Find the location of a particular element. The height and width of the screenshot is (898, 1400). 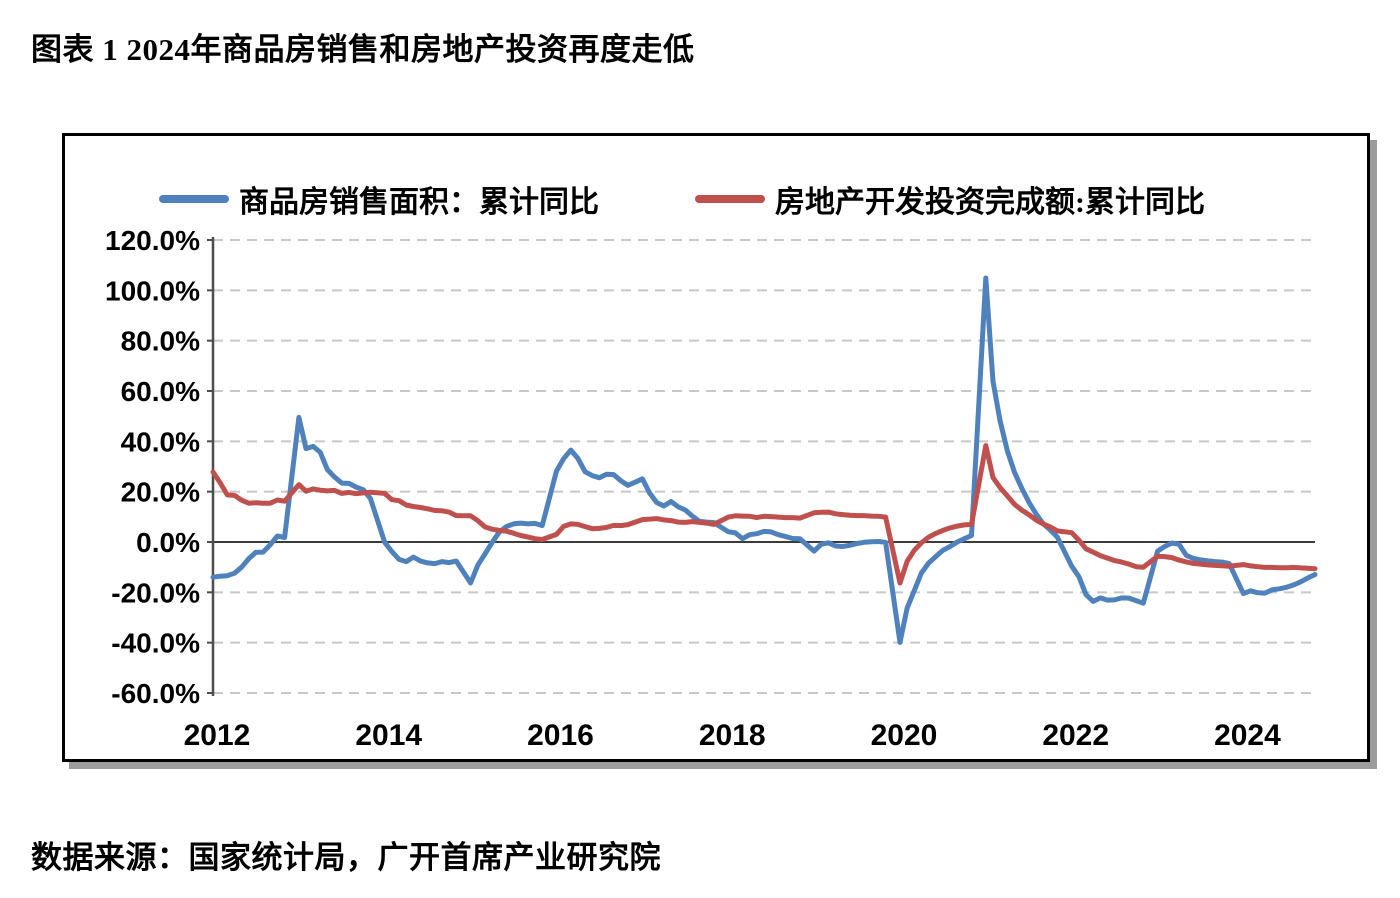

svg-text: -40.0% is located at coordinates (155, 643).